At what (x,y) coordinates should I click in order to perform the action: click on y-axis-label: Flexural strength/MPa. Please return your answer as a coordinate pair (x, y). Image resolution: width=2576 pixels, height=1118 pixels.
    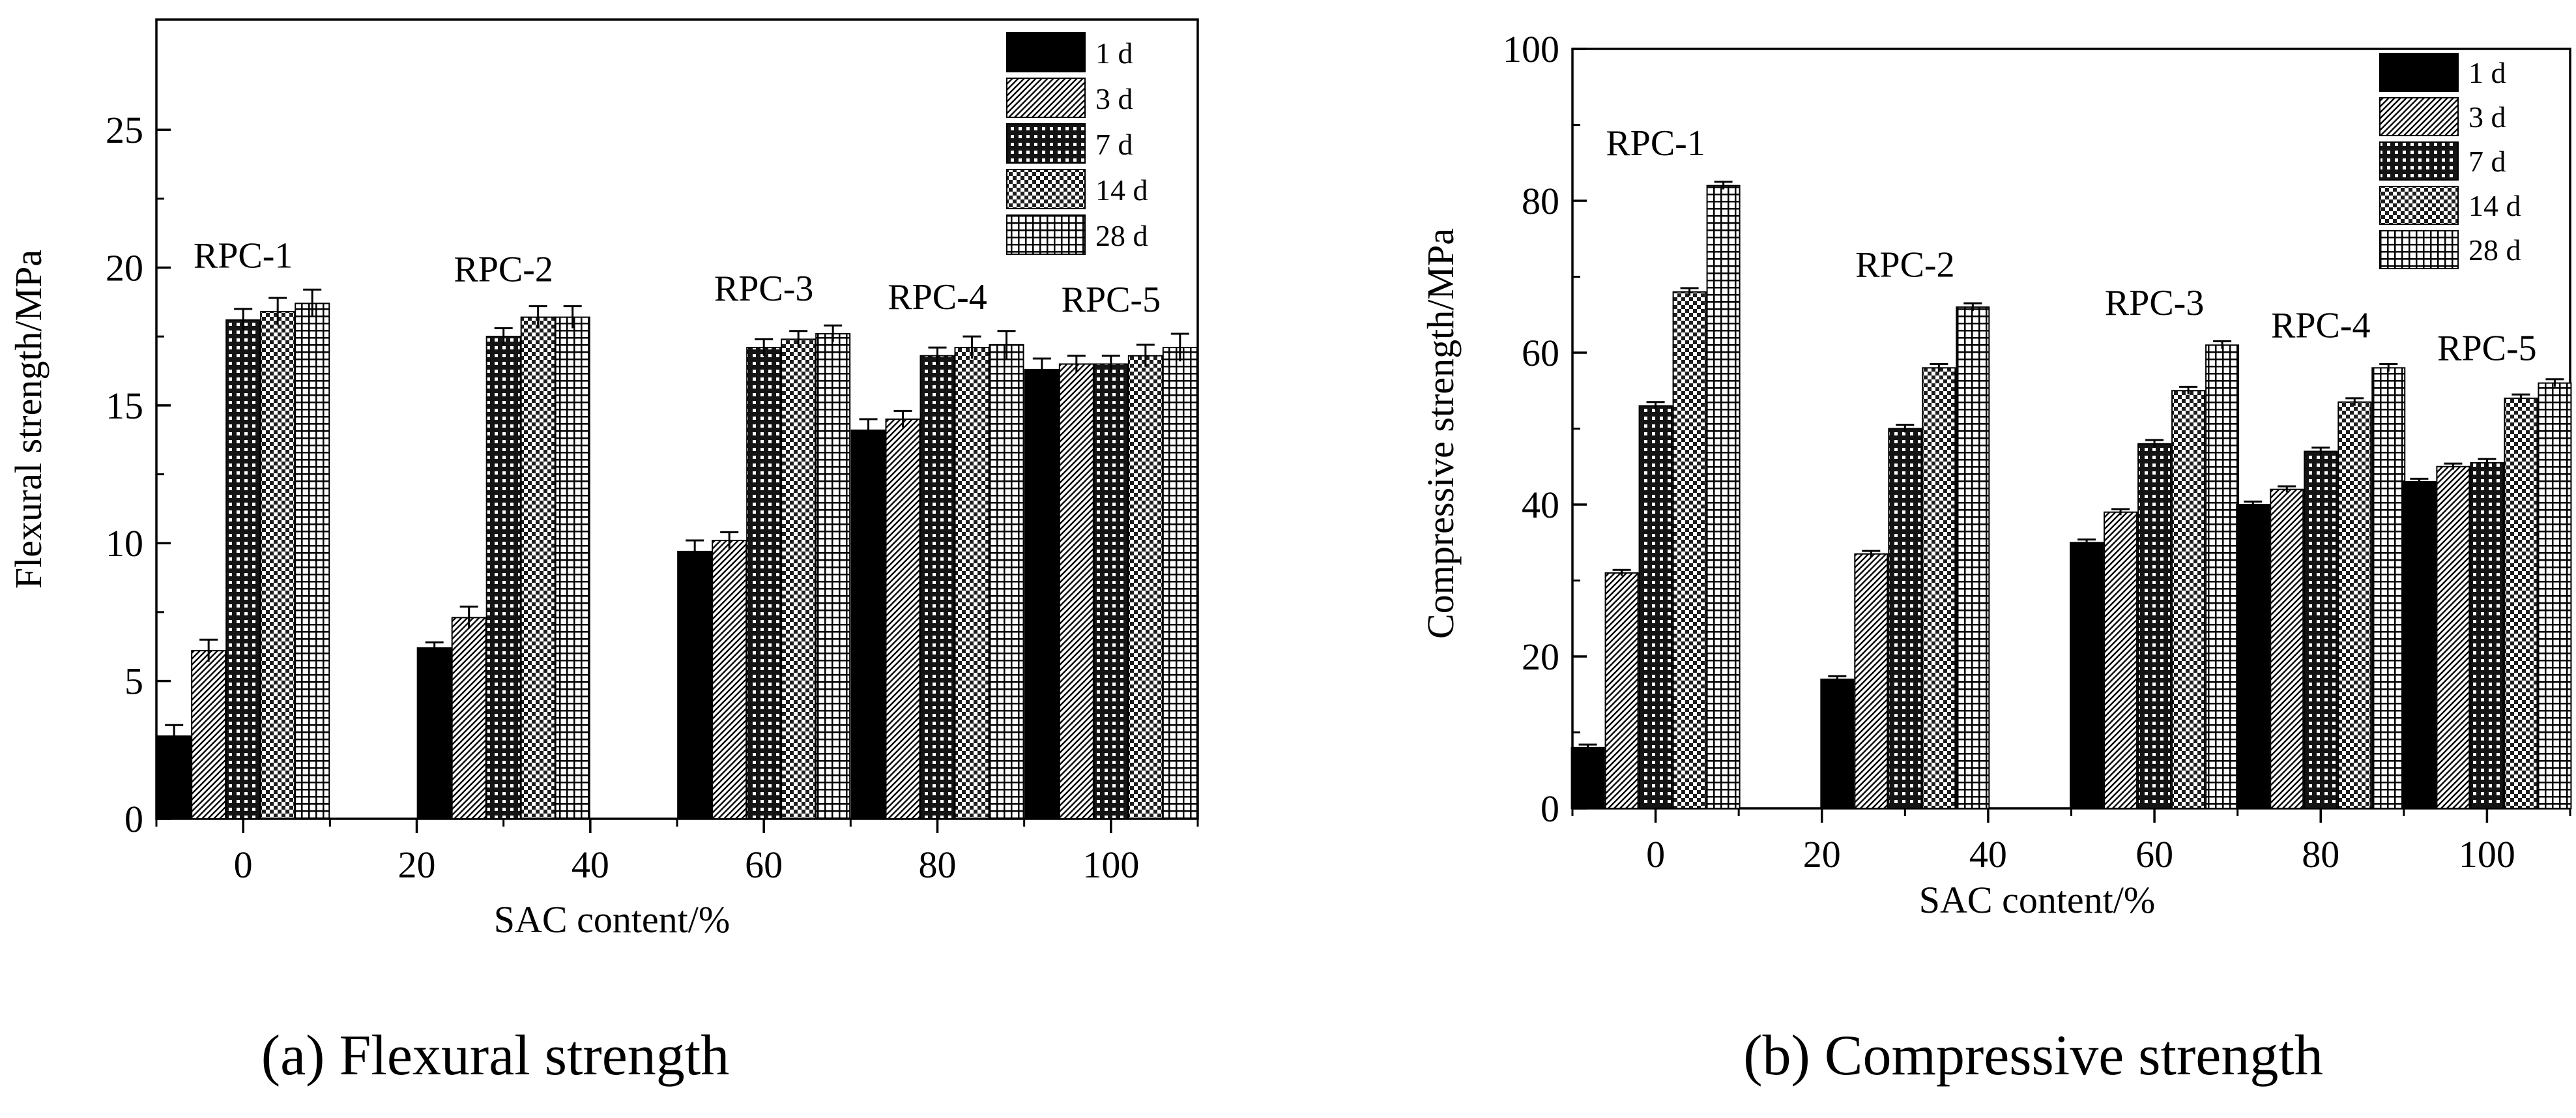
    Looking at the image, I should click on (28, 419).